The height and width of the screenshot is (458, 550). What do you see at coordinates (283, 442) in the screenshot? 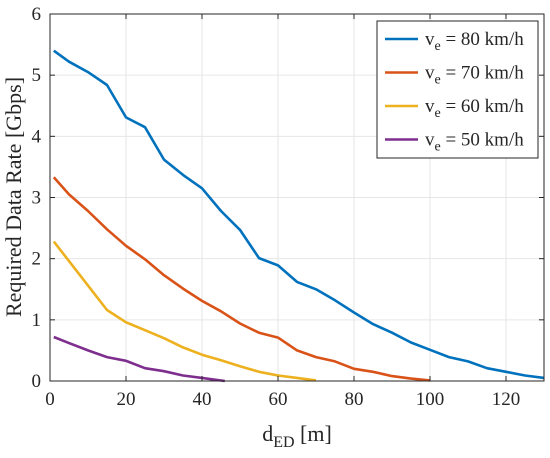
I see `x-axis-label-subscript: ED` at bounding box center [283, 442].